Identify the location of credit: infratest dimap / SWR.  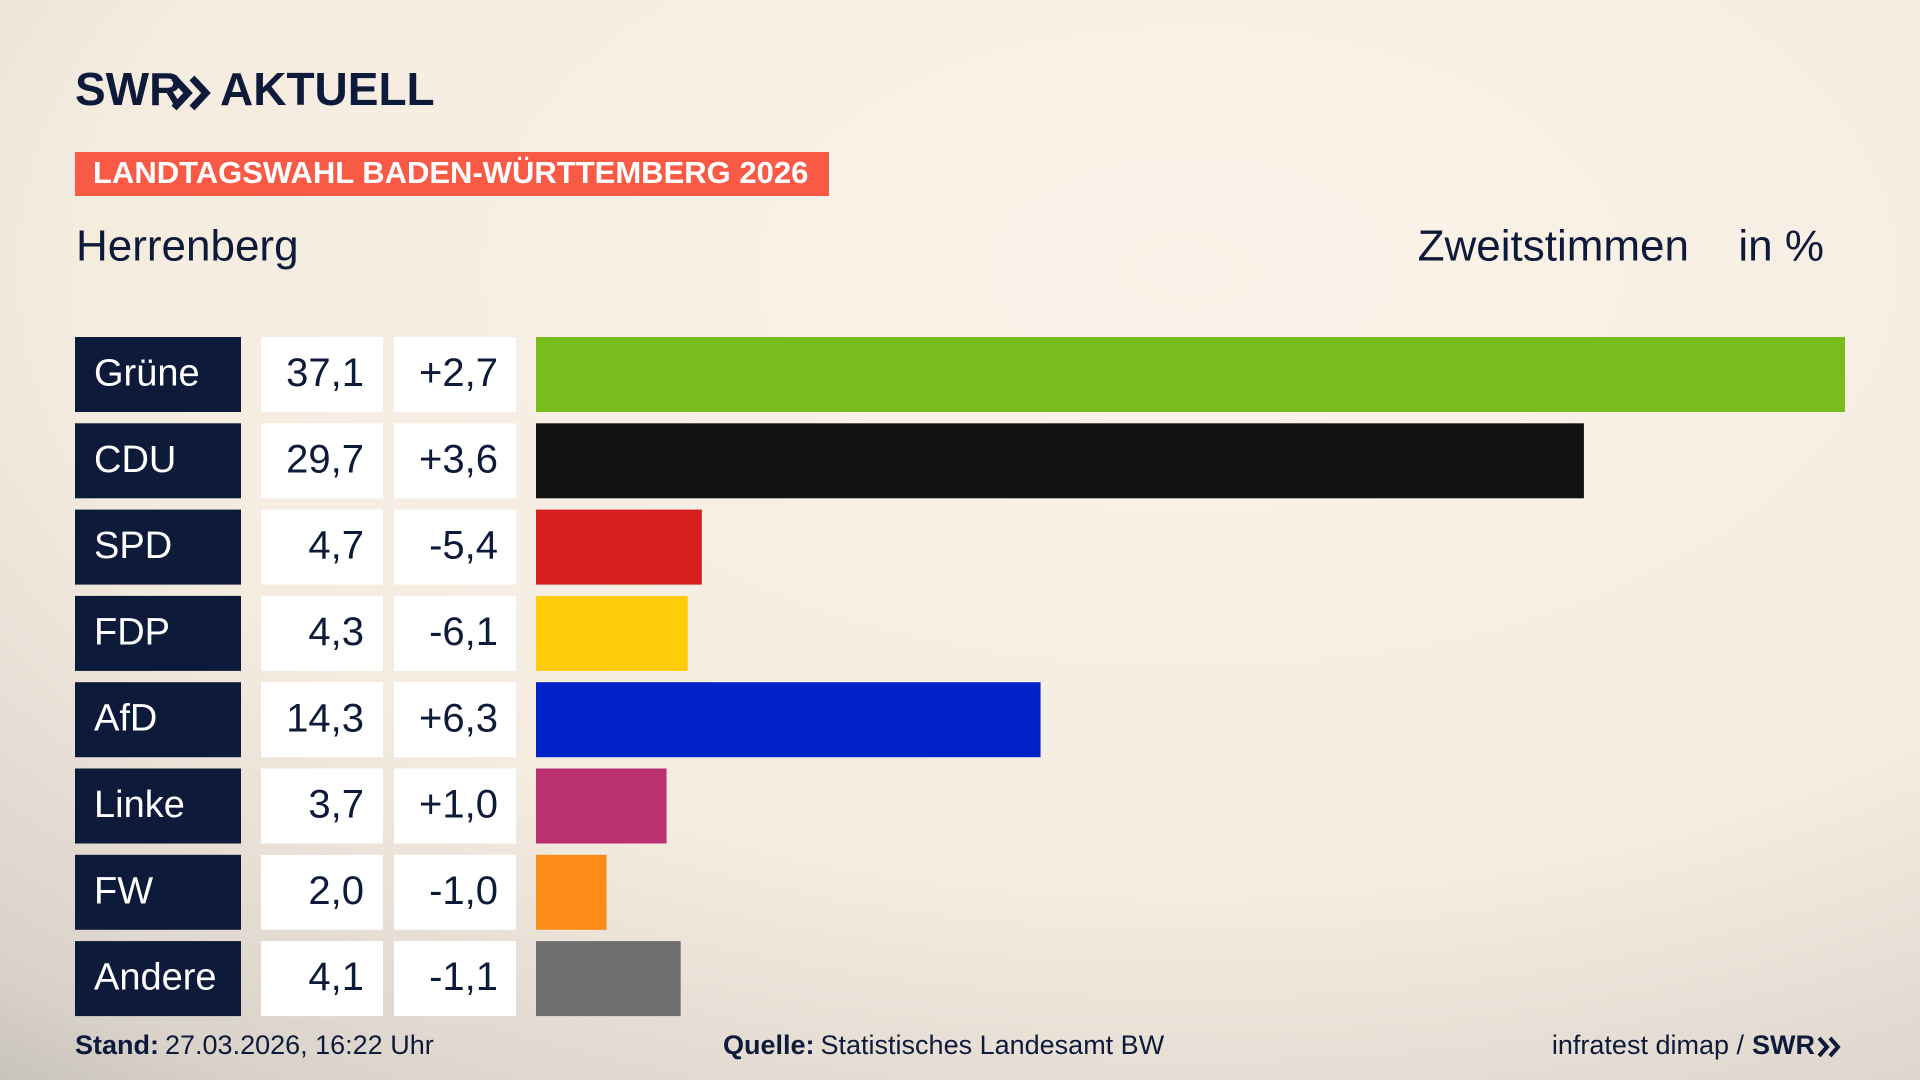
(1683, 1045).